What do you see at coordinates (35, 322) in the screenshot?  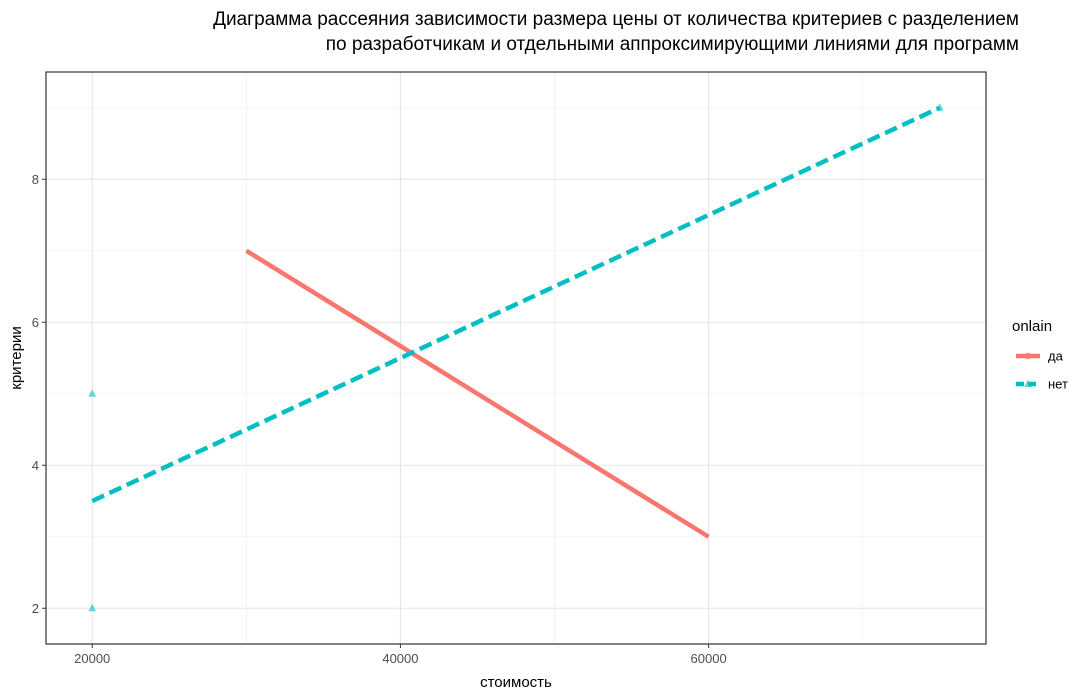 I see `y-tick-label: 6` at bounding box center [35, 322].